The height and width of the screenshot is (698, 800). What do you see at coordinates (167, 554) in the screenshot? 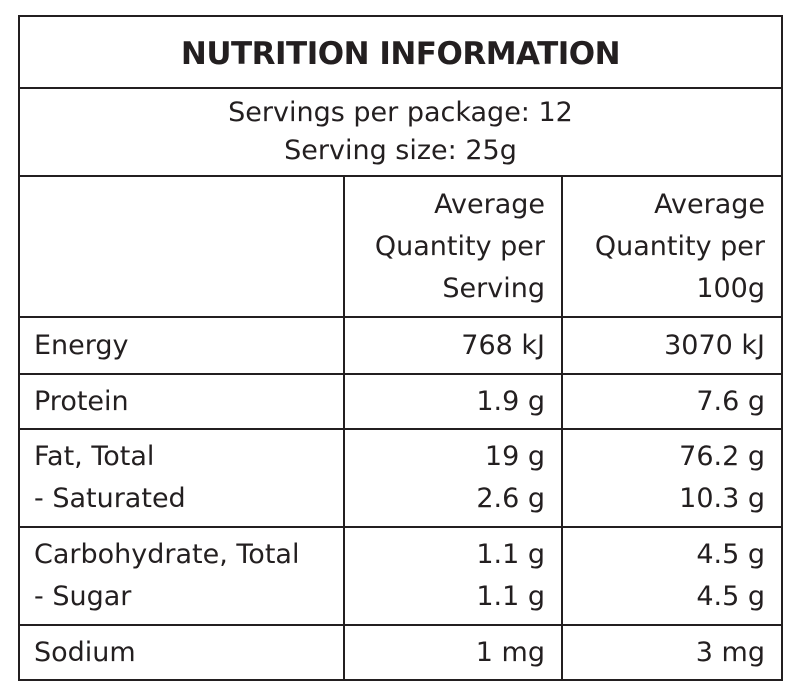
I see `nutrient-label-line: Carbohydrate, Total` at bounding box center [167, 554].